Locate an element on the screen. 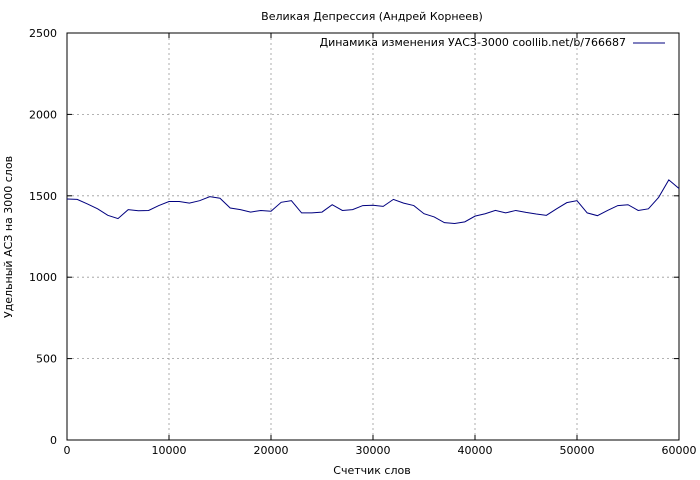 The height and width of the screenshot is (480, 700). chart-title: Великая Депрессия (Андрей Корнеев) is located at coordinates (372, 16).